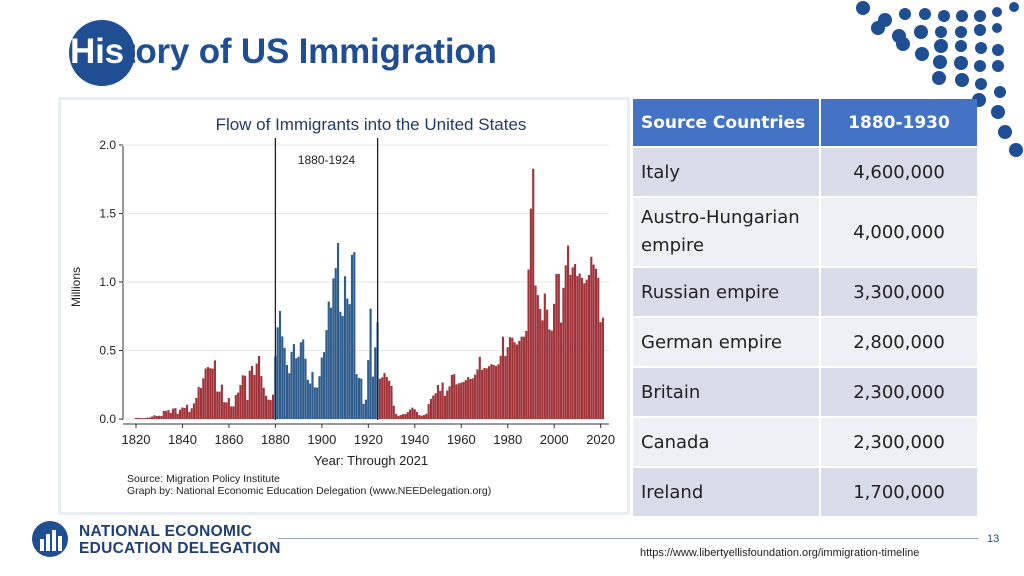 Image resolution: width=1024 pixels, height=576 pixels. I want to click on title-circle-accent, so click(102, 53).